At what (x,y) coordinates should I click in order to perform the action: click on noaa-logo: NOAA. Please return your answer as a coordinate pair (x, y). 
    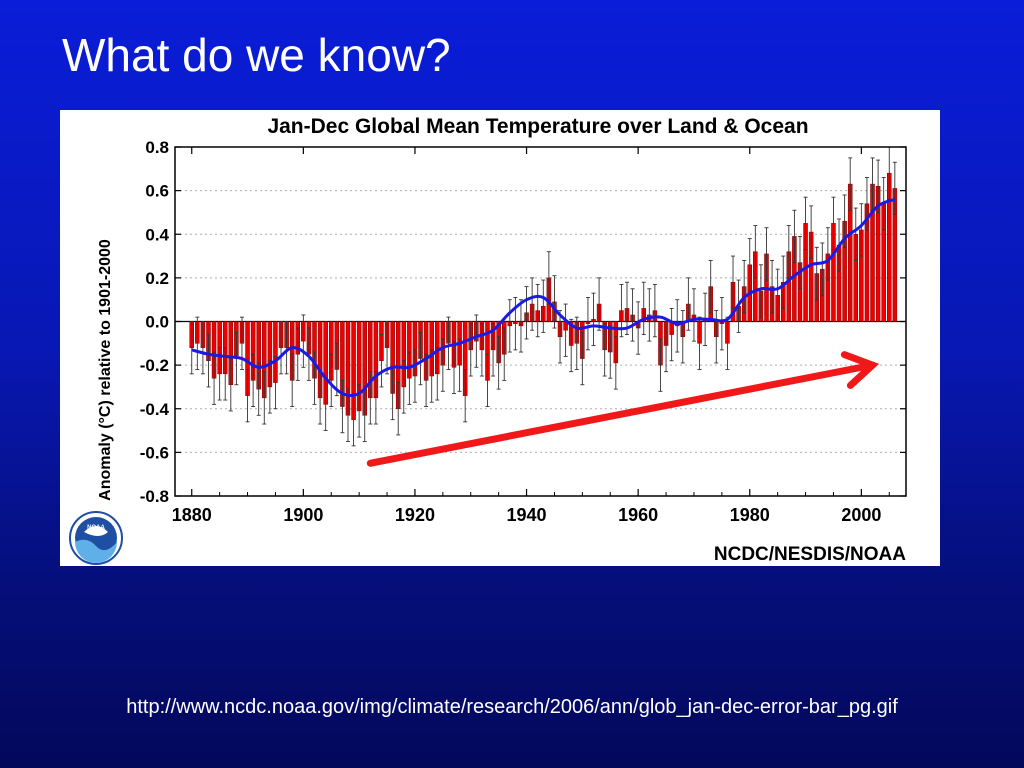
    Looking at the image, I should click on (96, 538).